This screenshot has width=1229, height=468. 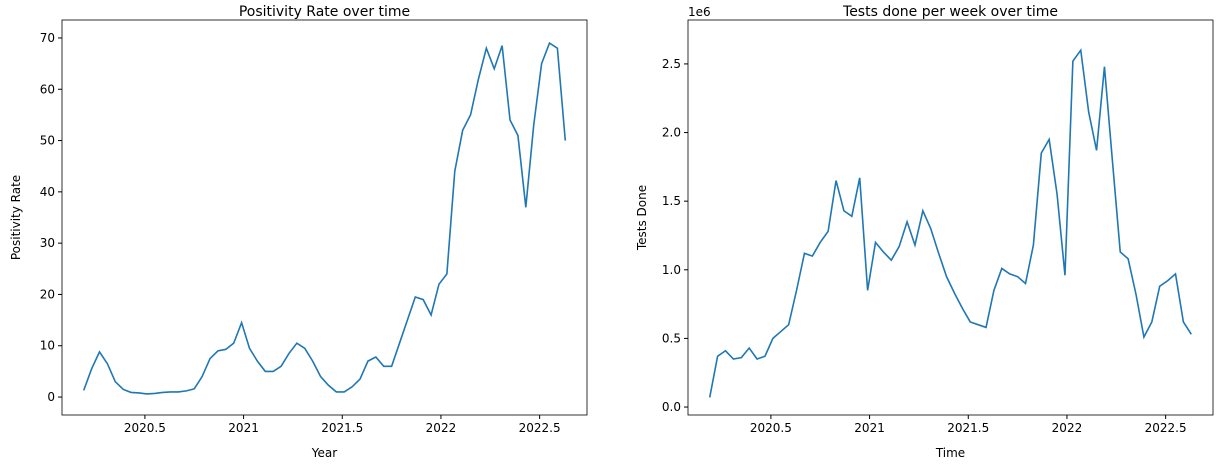 What do you see at coordinates (671, 64) in the screenshot?
I see `y-tick-label: 2.5` at bounding box center [671, 64].